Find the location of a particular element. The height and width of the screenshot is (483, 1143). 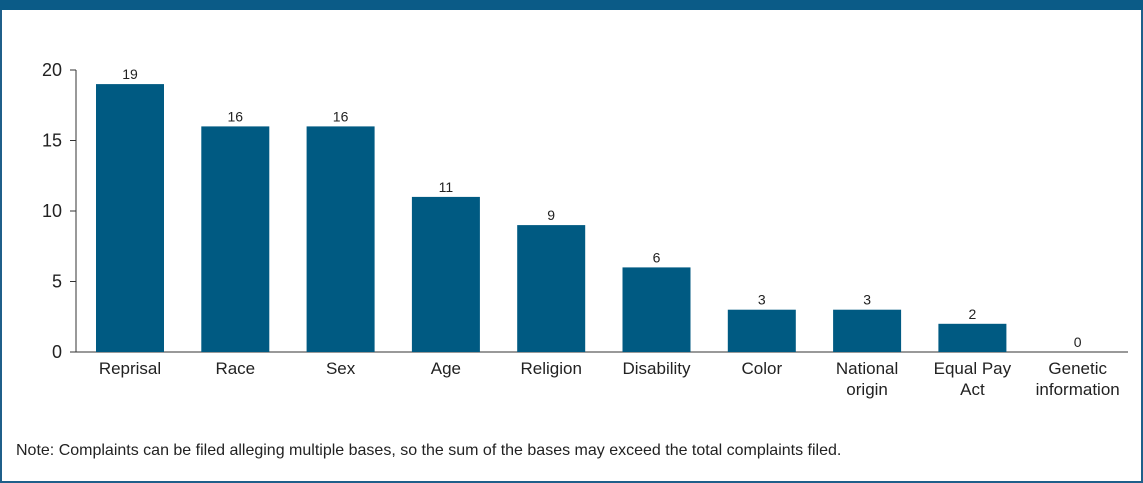

header-bar is located at coordinates (571, 5).